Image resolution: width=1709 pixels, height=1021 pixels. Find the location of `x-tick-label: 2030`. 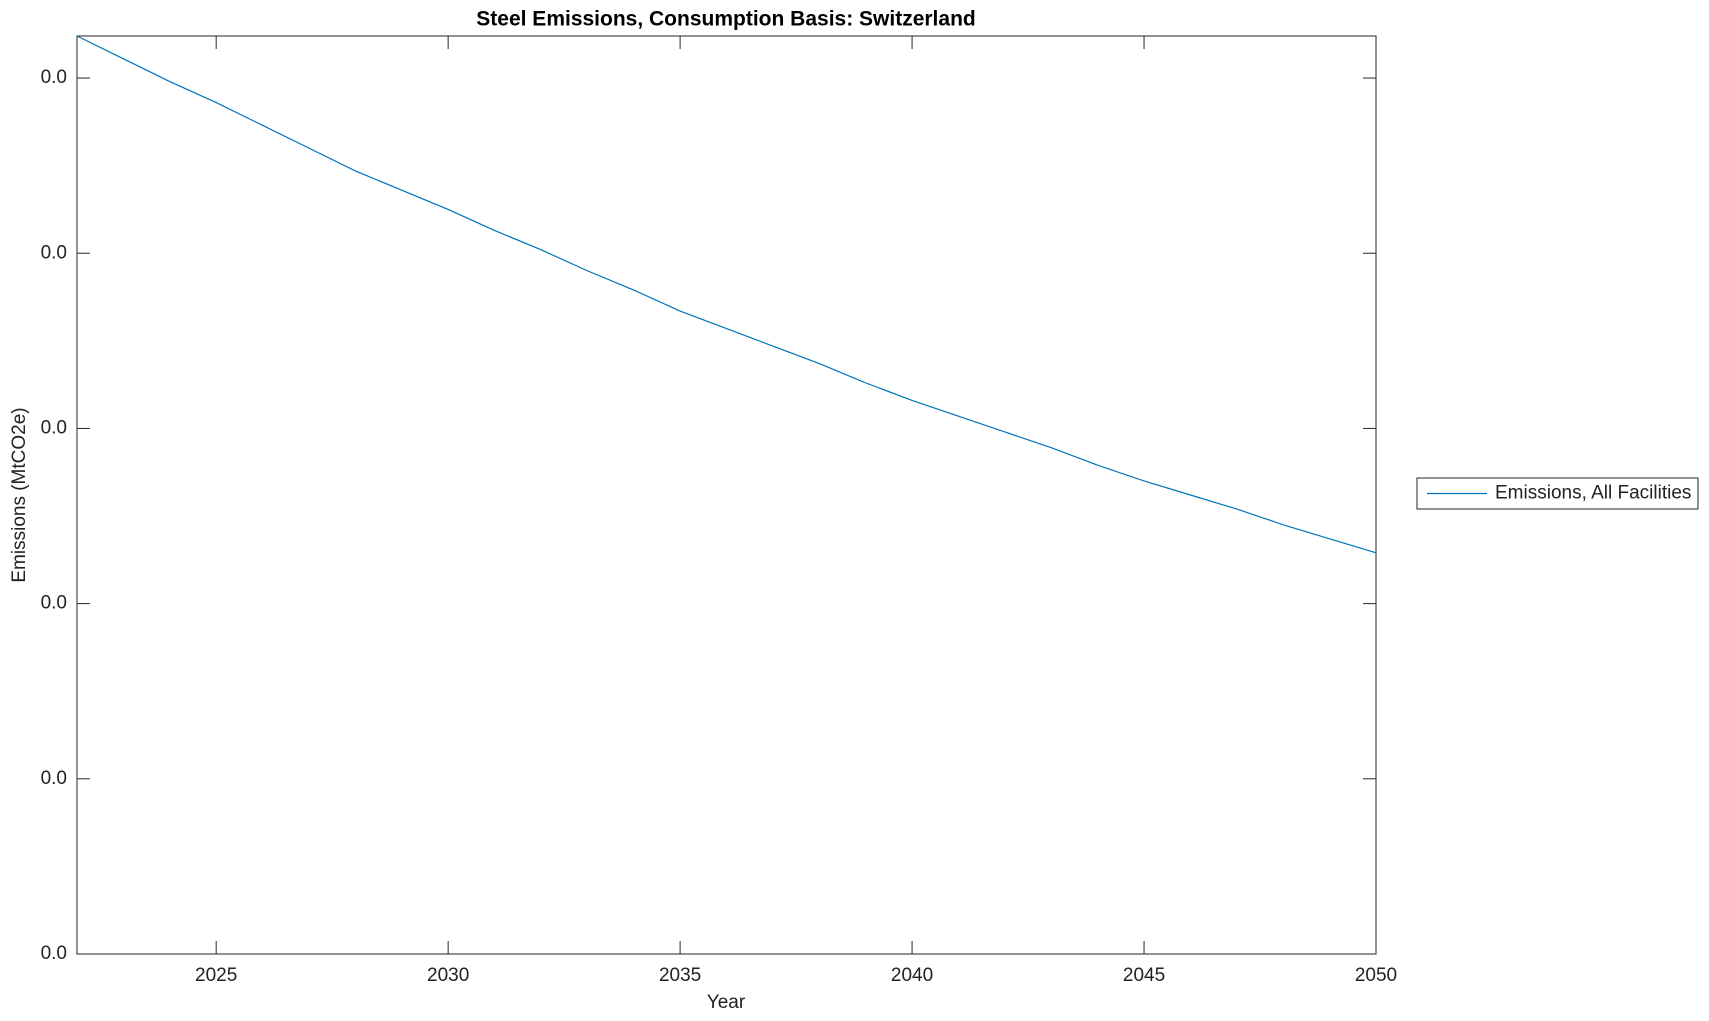

x-tick-label: 2030 is located at coordinates (448, 975).